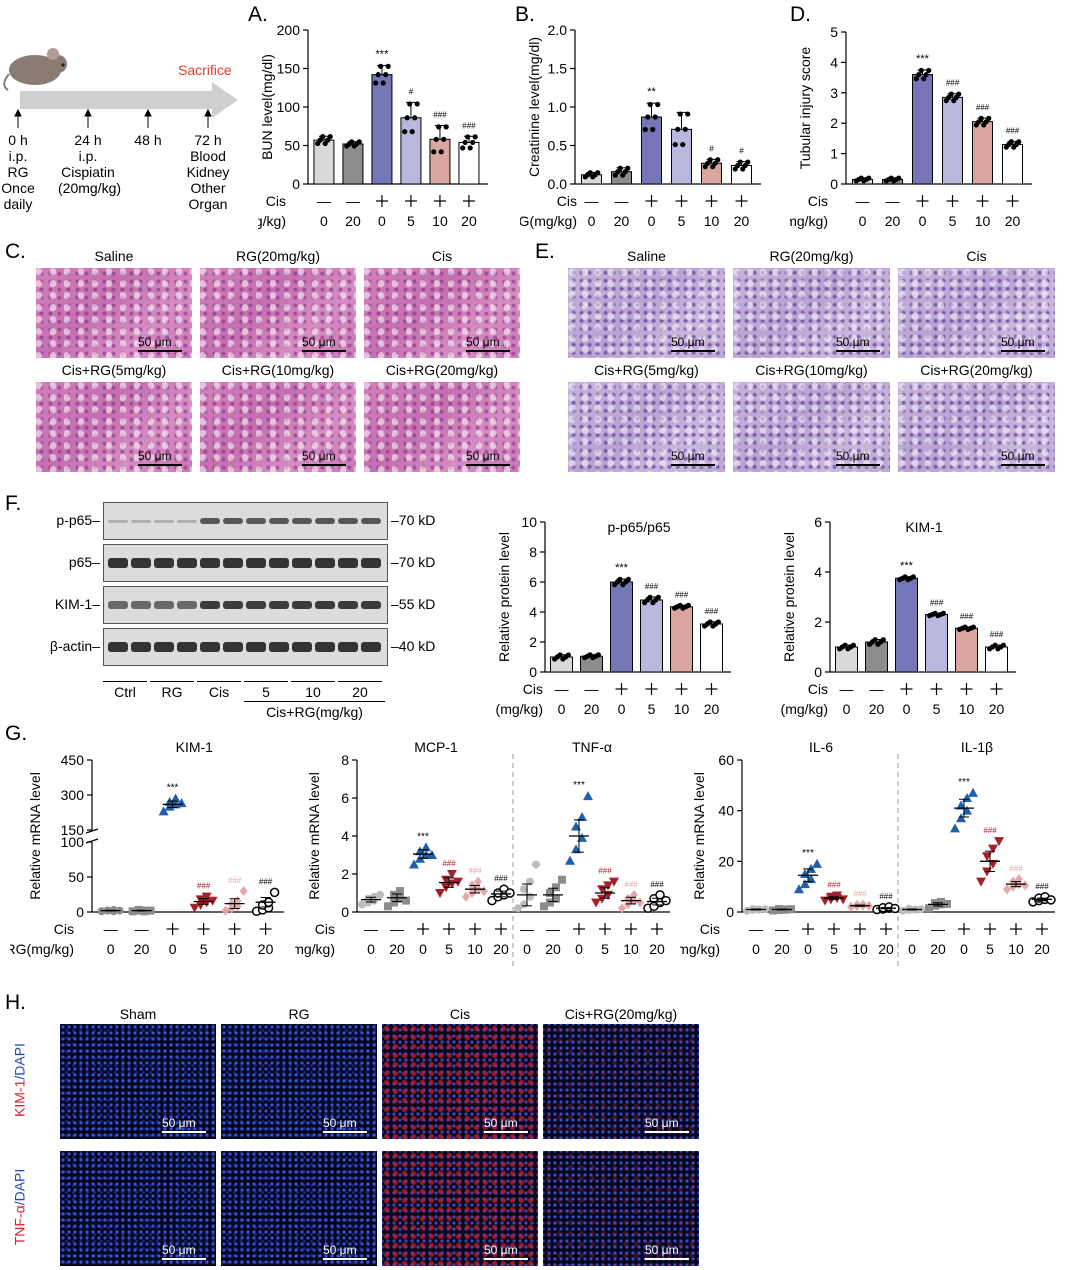 This screenshot has height=1270, width=1065. What do you see at coordinates (651, 92) in the screenshot?
I see `significance-label: **` at bounding box center [651, 92].